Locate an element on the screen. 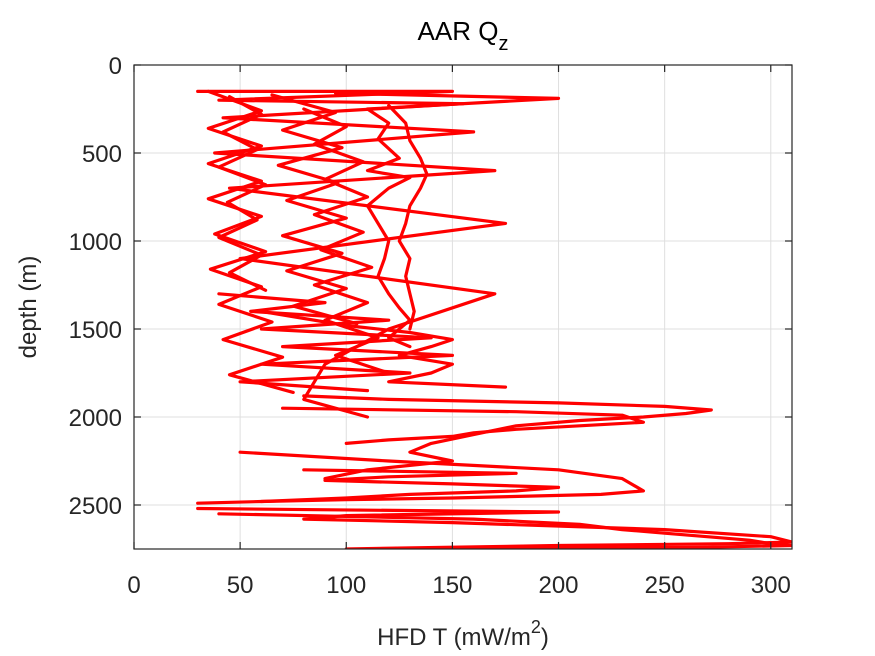 This screenshot has height=656, width=875. y-tick-label: 1500 is located at coordinates (95, 330).